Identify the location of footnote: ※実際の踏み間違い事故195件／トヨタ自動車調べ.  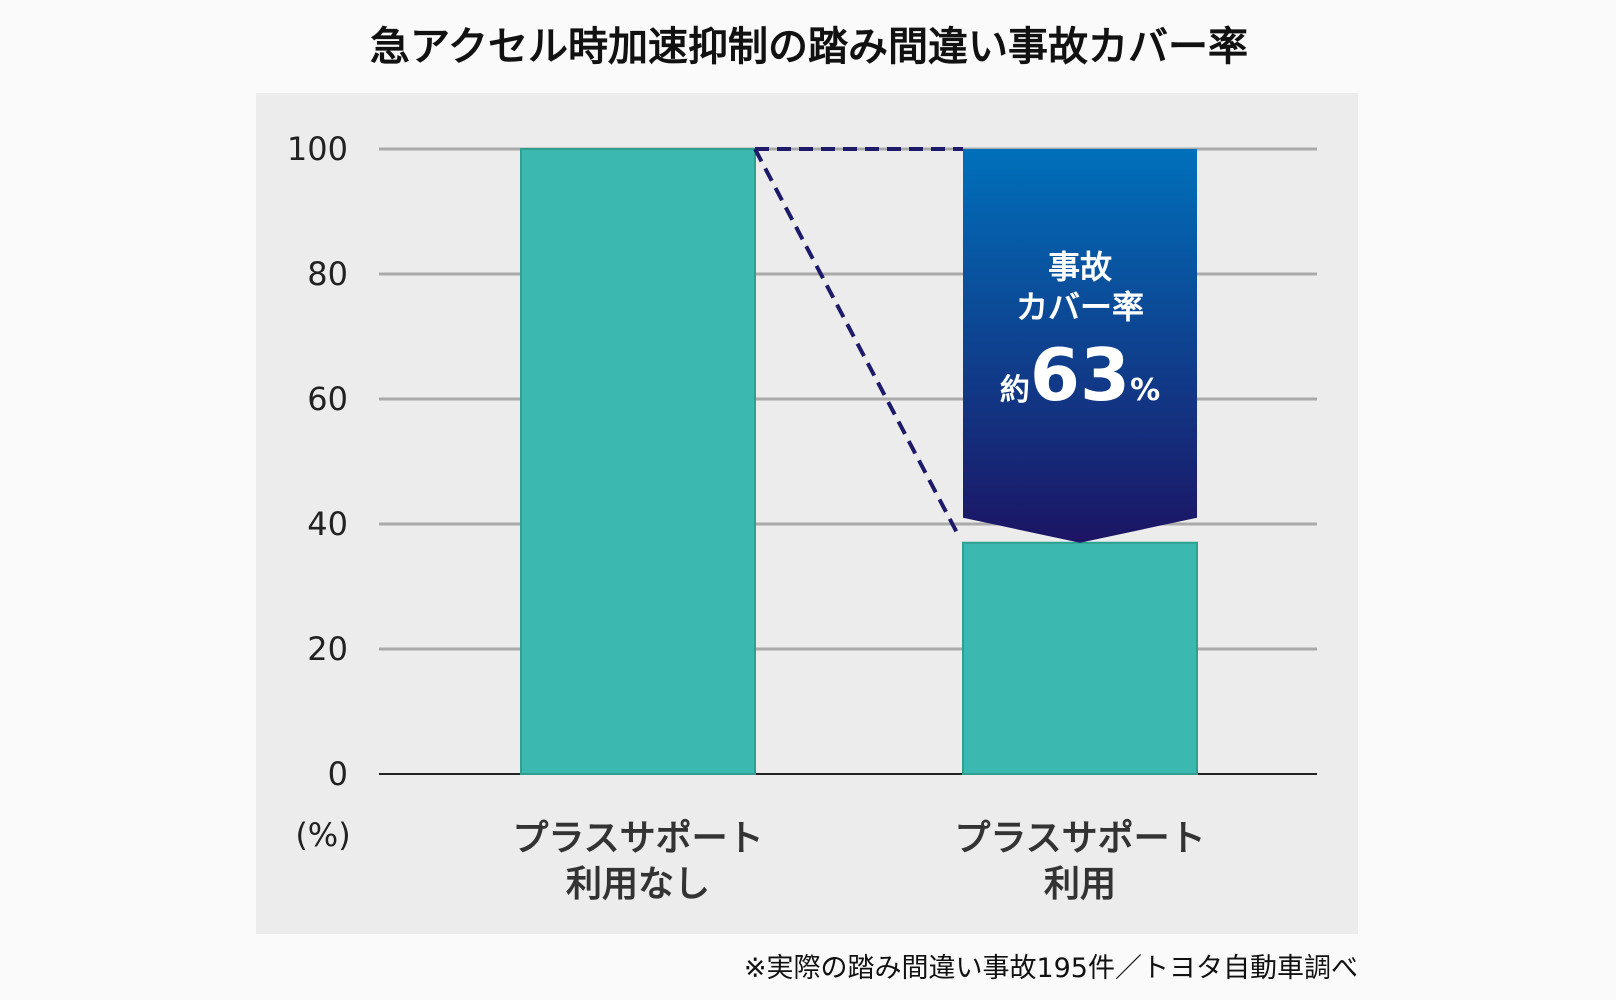
(1051, 968).